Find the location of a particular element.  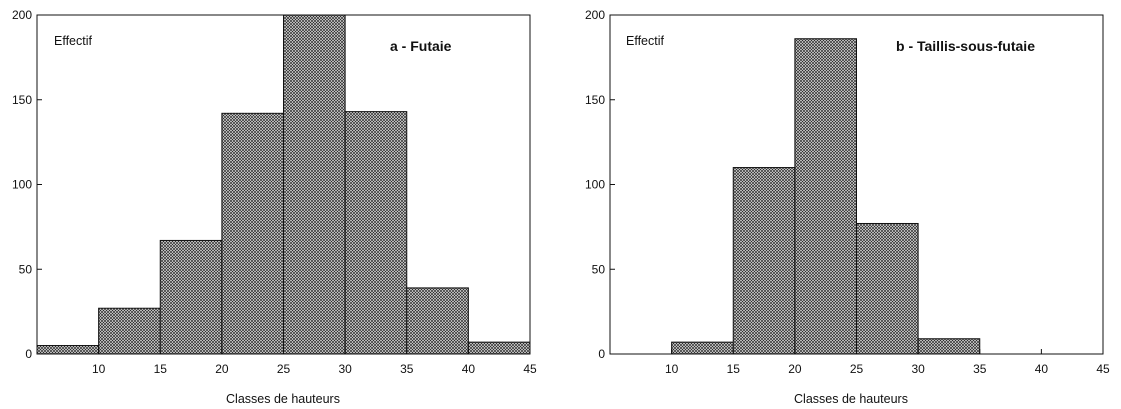

y-tick-label-a-1: 50 is located at coordinates (26, 269).